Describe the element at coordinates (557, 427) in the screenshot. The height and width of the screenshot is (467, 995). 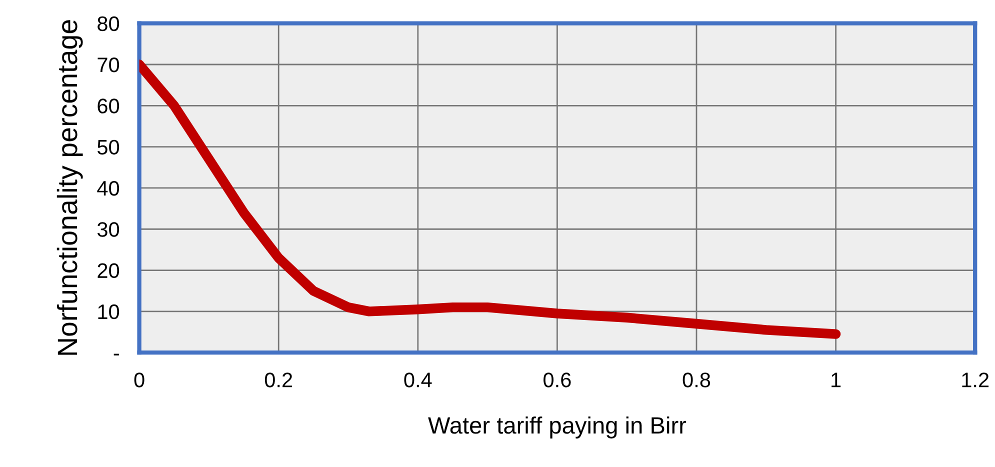
I see `x-axis-title: Water tariff paying in Birr` at that location.